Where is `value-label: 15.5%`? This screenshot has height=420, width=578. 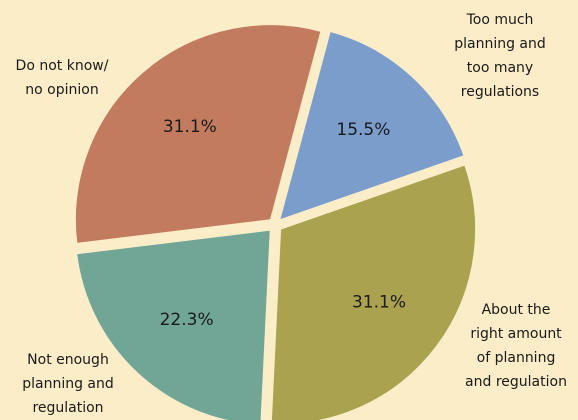 value-label: 15.5% is located at coordinates (363, 130).